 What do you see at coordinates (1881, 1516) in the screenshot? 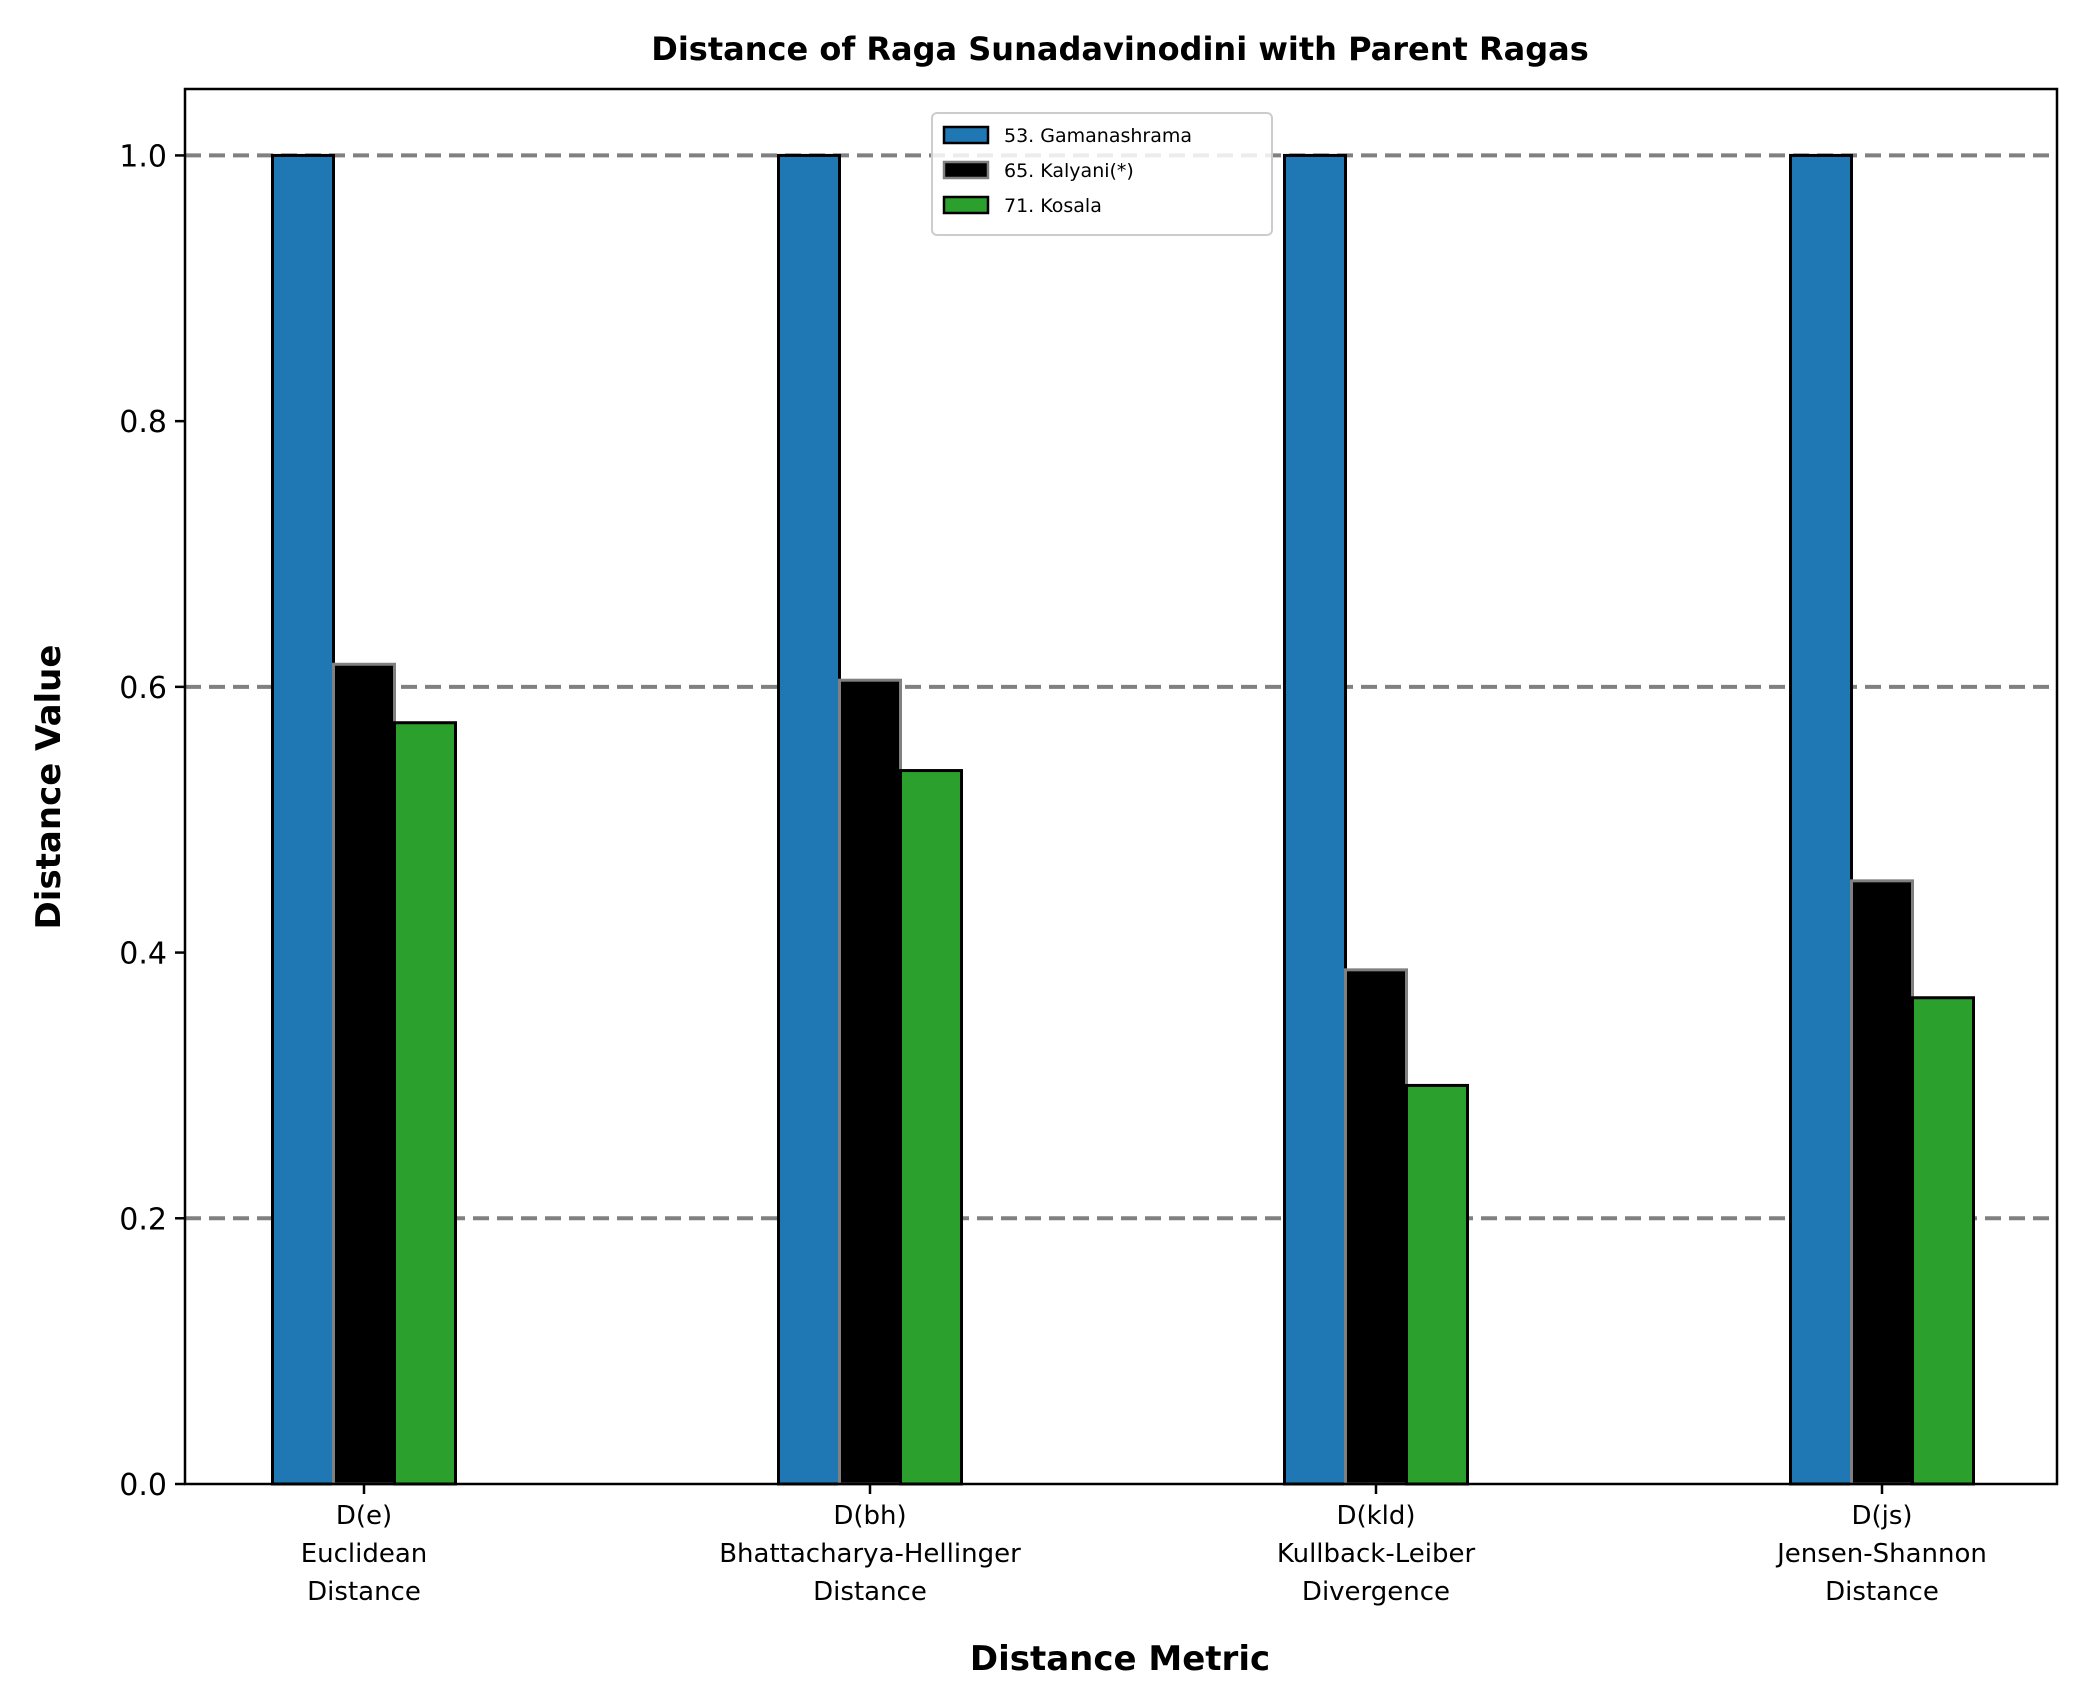
I see `x-tick-label-3-line-0: D(js)` at bounding box center [1881, 1516].